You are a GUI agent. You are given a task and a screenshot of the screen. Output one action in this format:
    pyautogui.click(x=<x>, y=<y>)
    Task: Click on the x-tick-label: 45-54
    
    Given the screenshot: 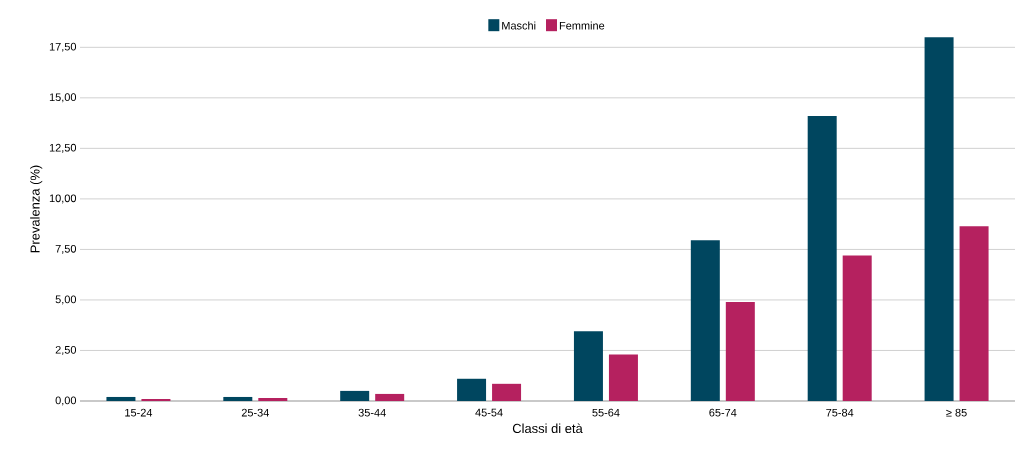 What is the action you would take?
    pyautogui.click(x=489, y=412)
    